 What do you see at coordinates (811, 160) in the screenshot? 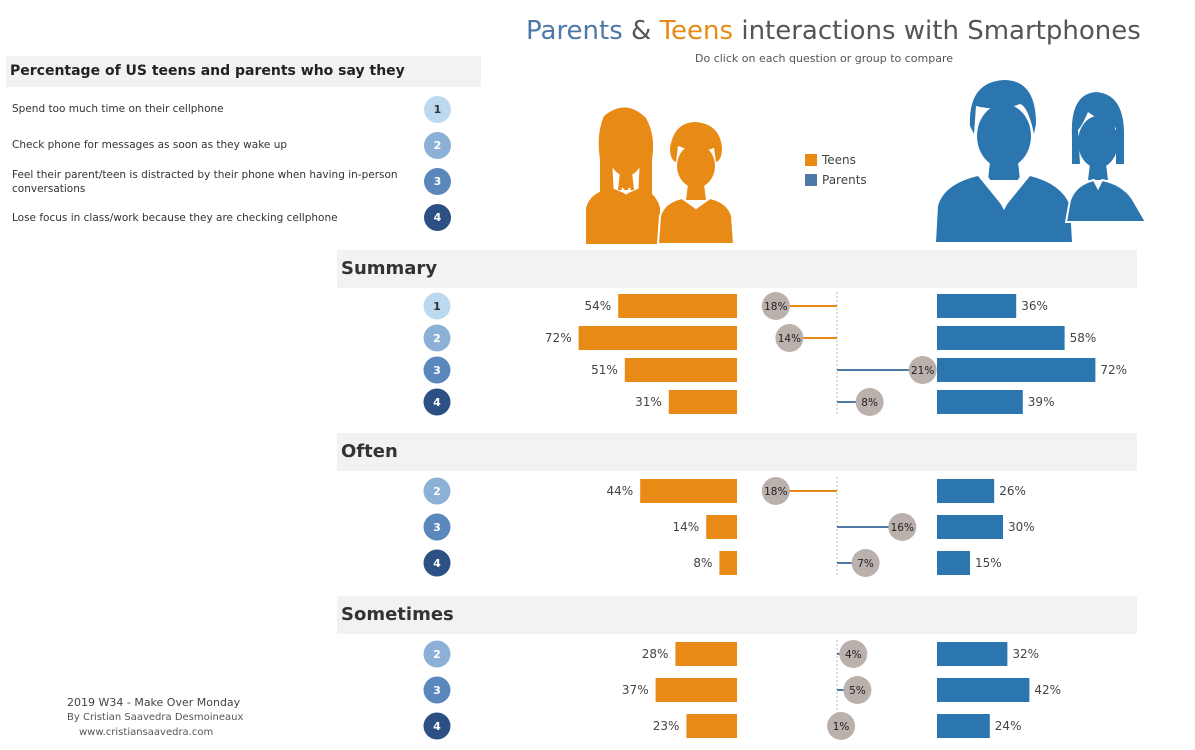
I see `legend-teens-swatch` at bounding box center [811, 160].